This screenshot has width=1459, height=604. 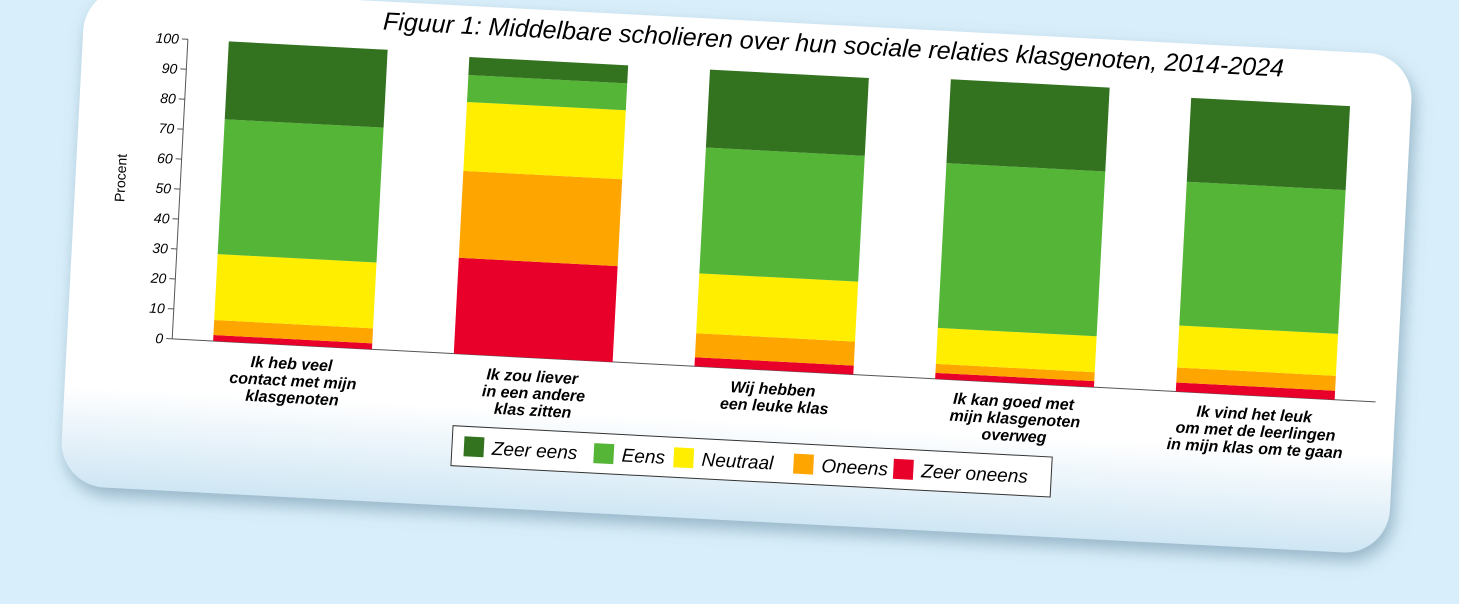 What do you see at coordinates (165, 158) in the screenshot?
I see `y-tick-label: 60` at bounding box center [165, 158].